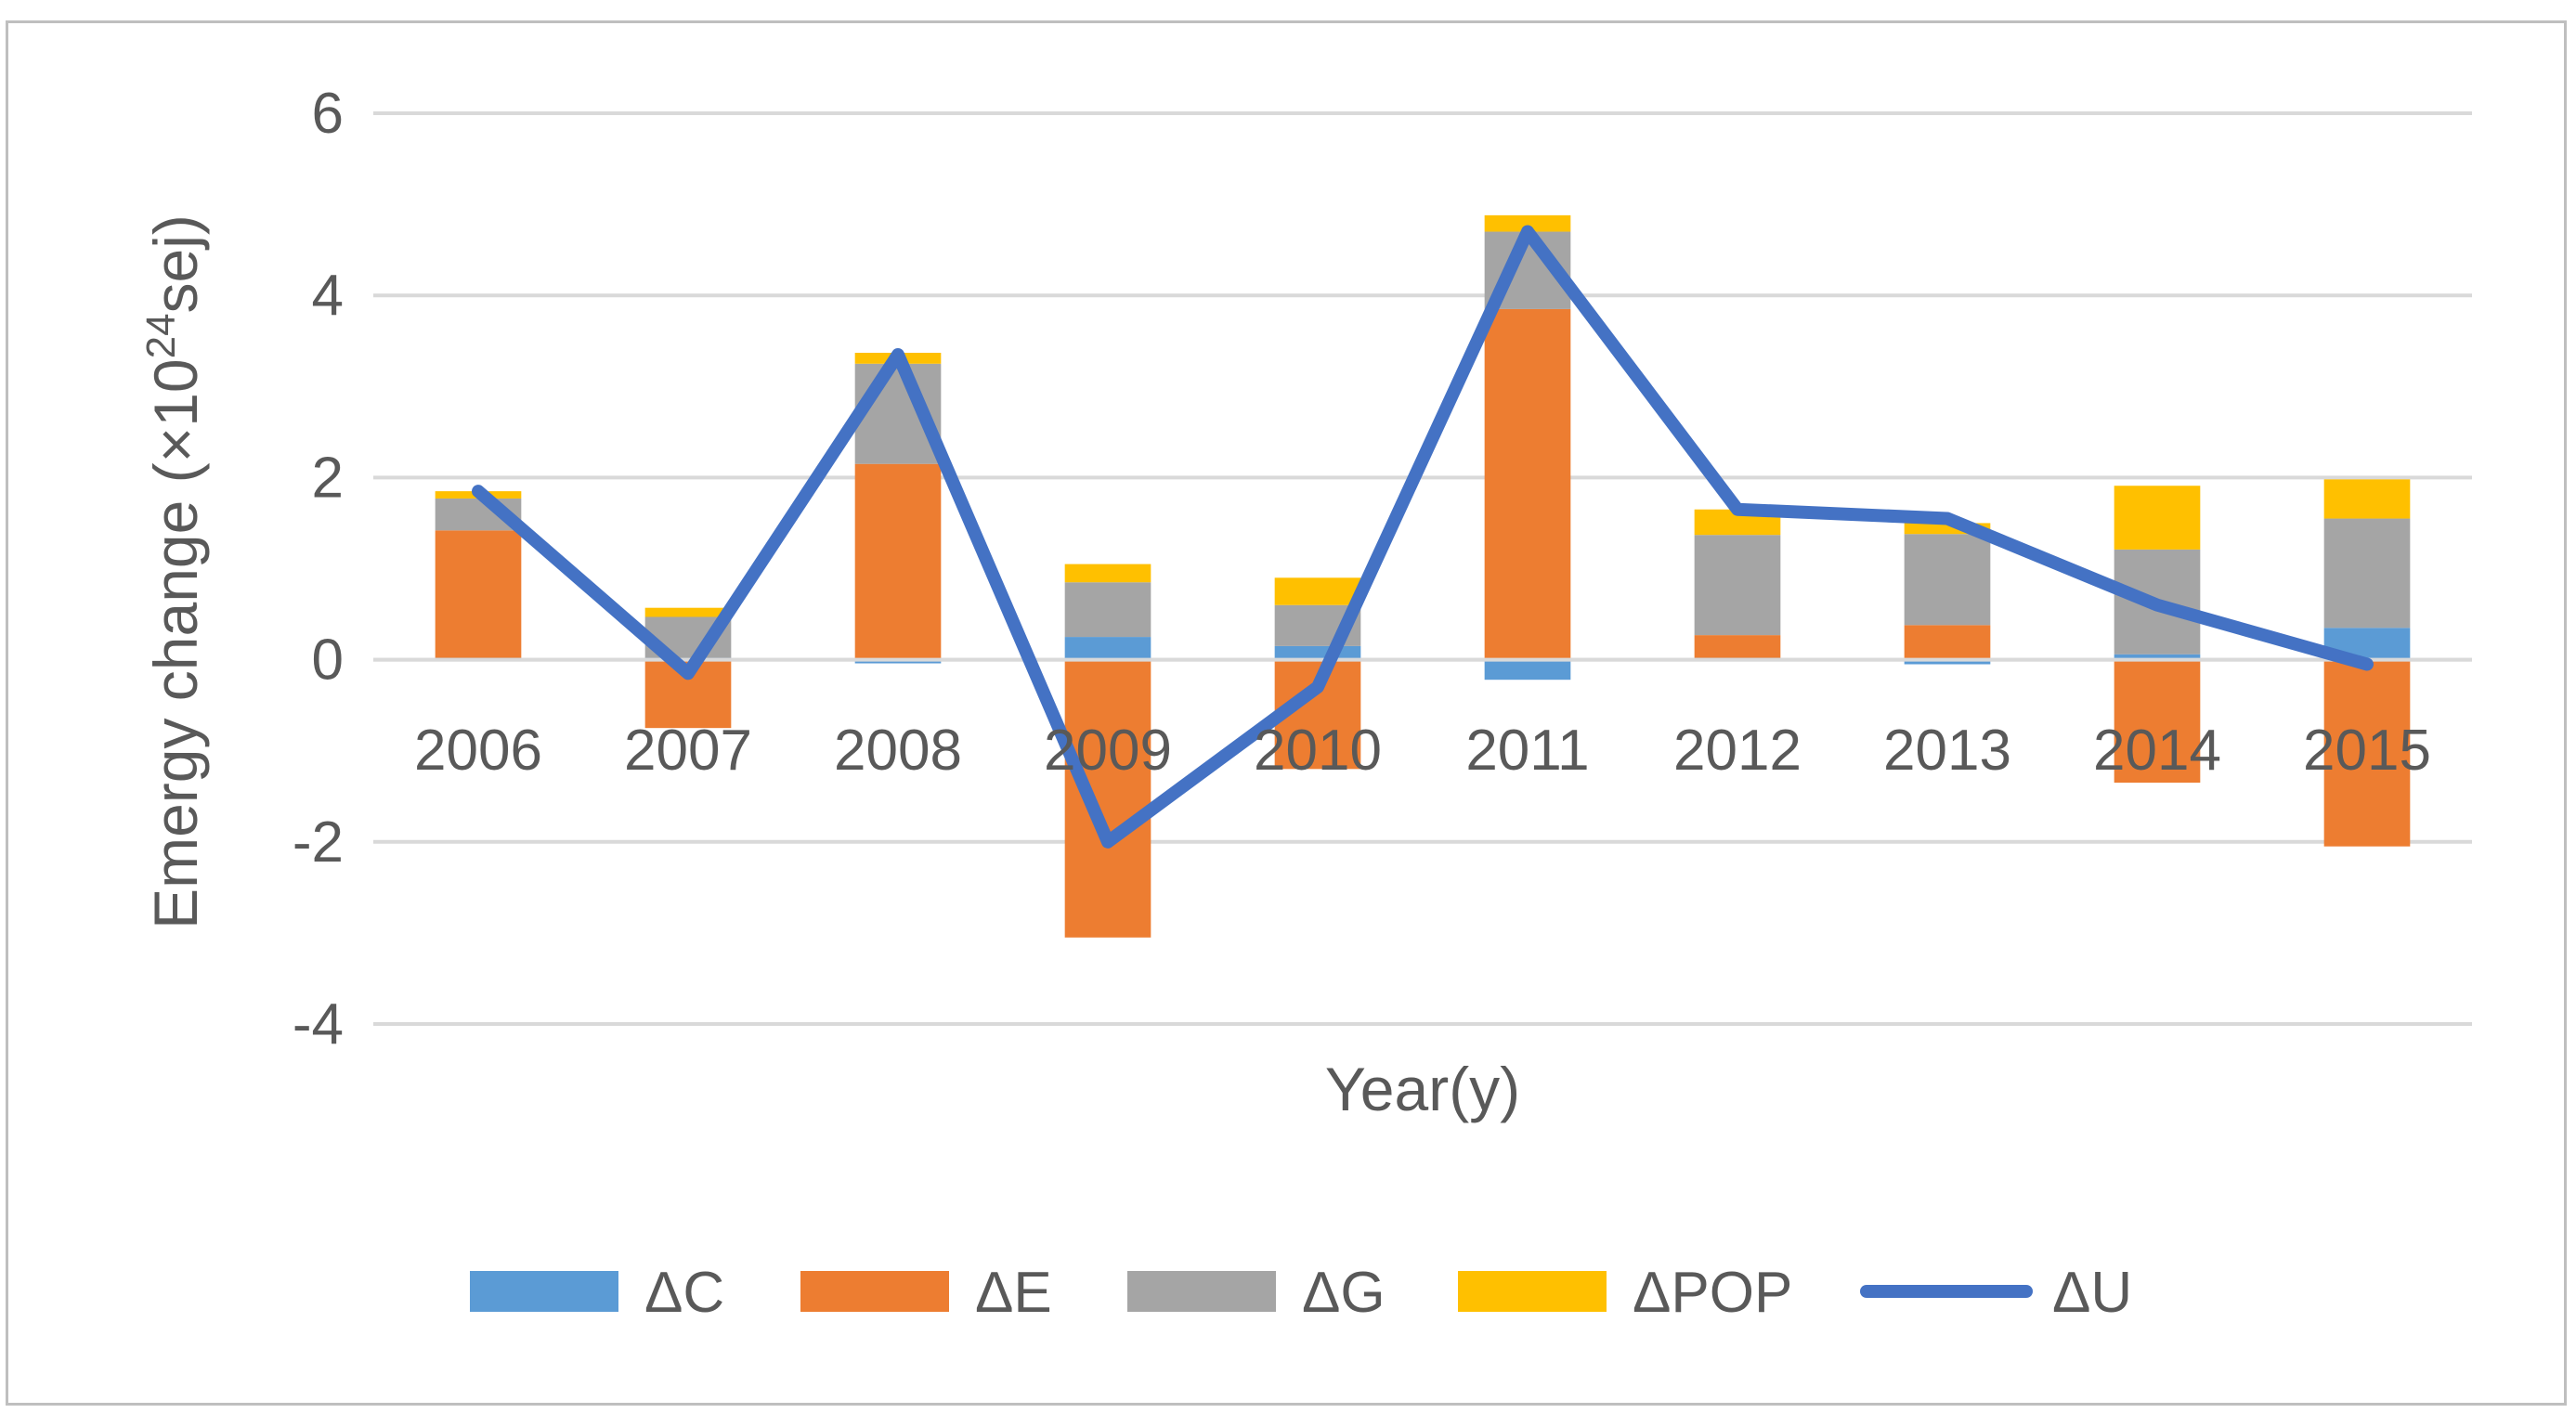 The width and height of the screenshot is (2576, 1426). What do you see at coordinates (319, 1024) in the screenshot?
I see `y-tick-label: -4` at bounding box center [319, 1024].